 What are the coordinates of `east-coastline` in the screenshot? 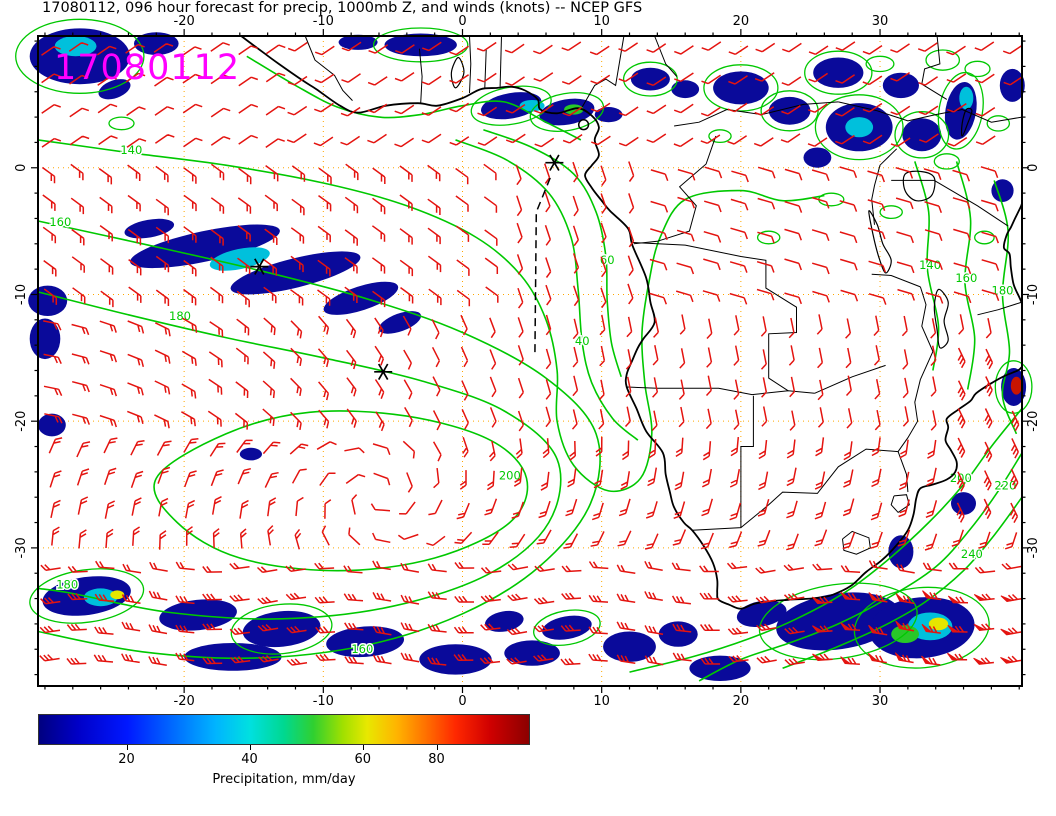 It's located at (1012, 253).